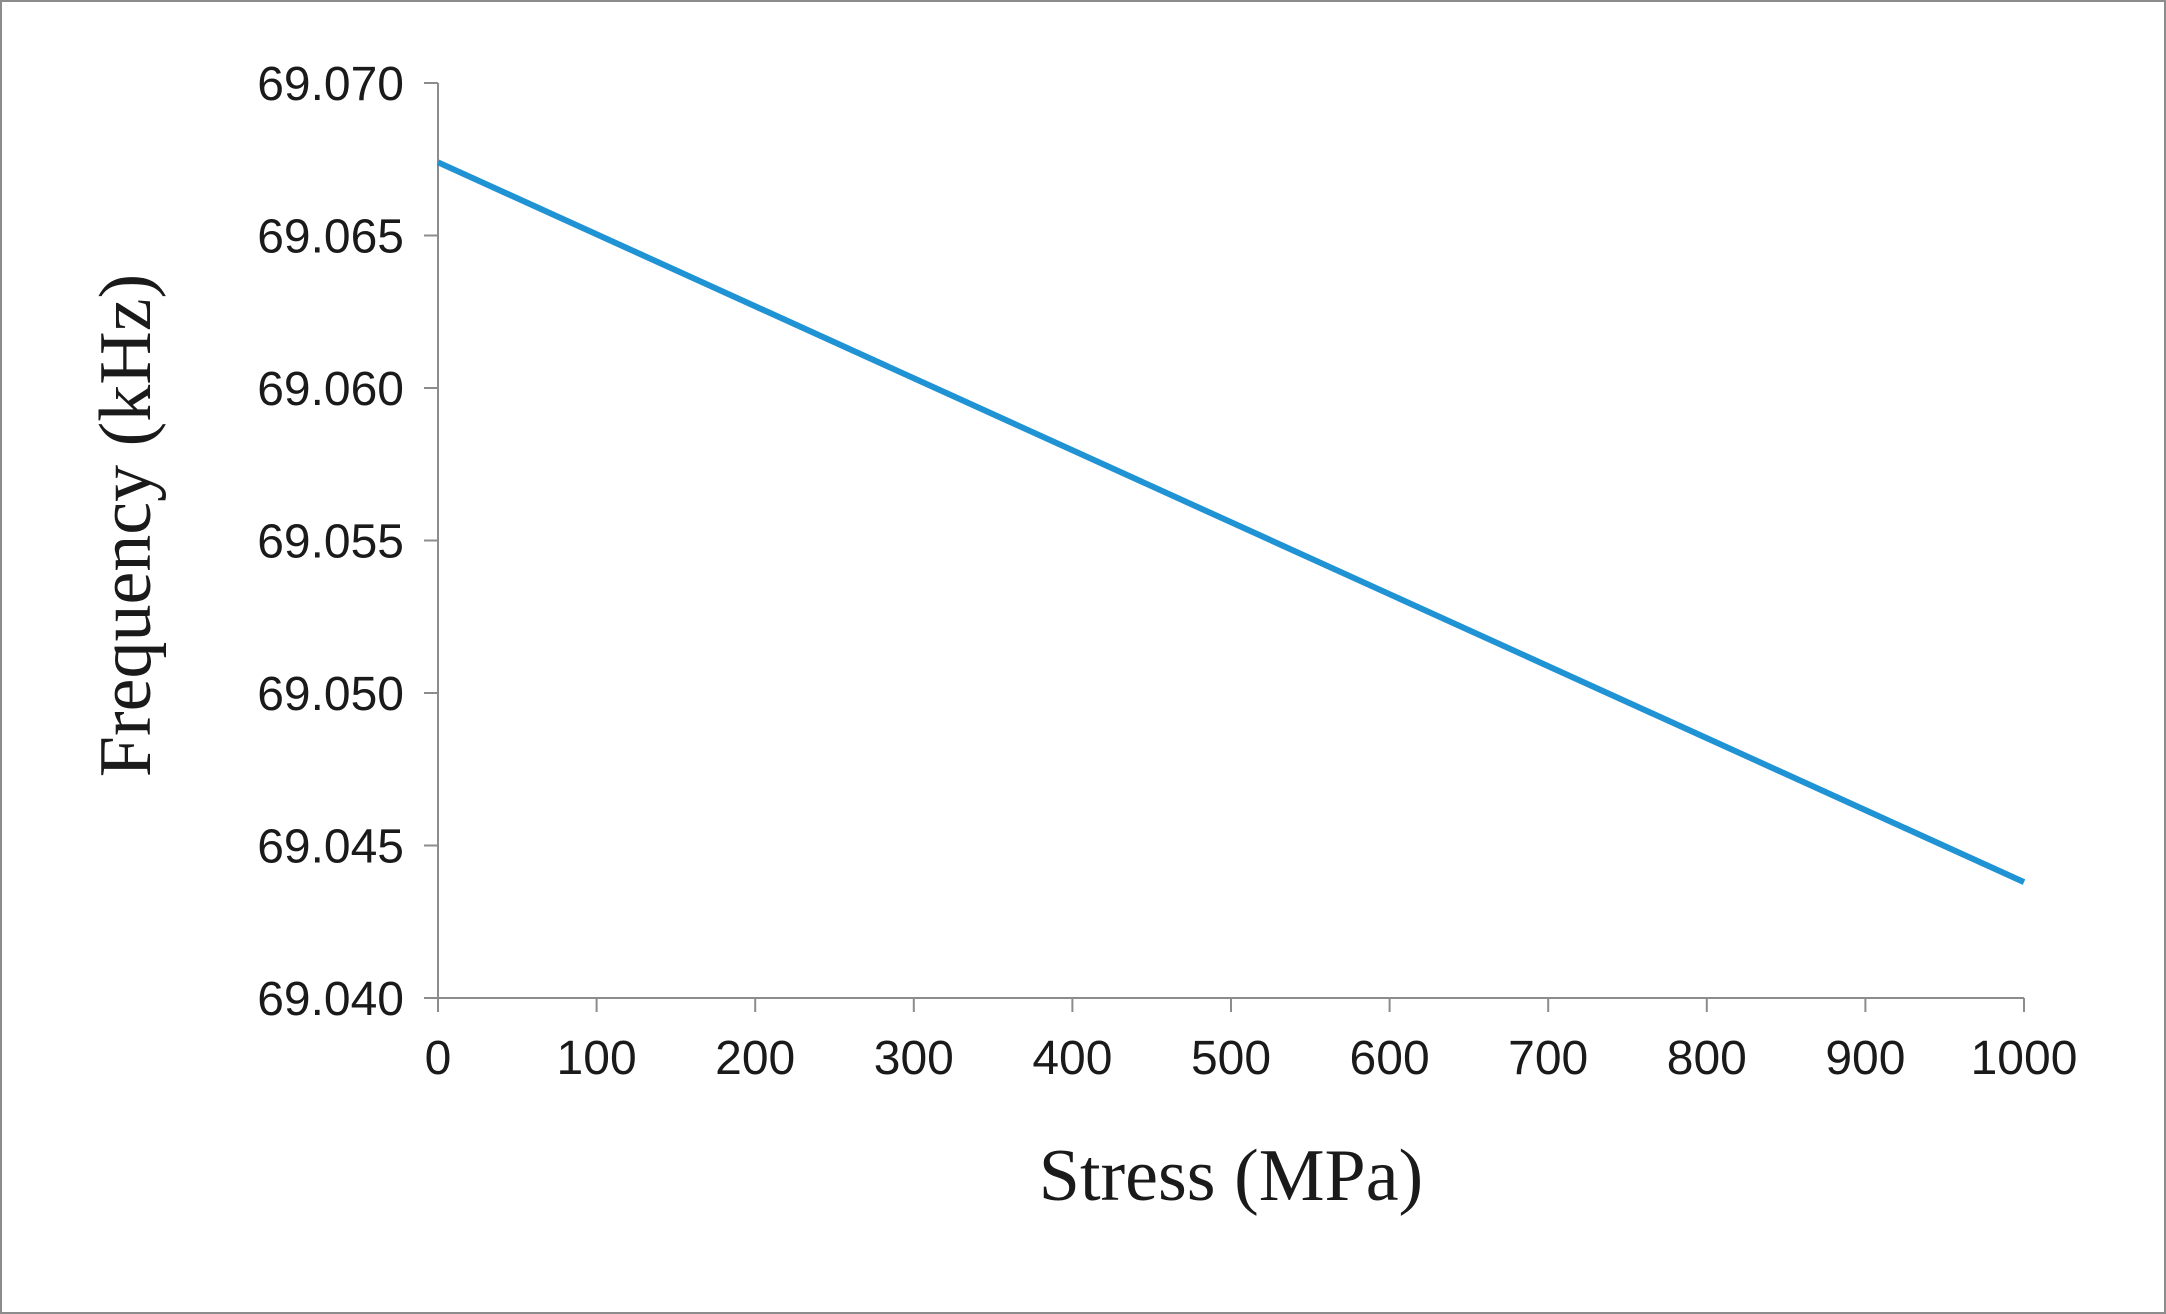 This screenshot has height=1314, width=2166. I want to click on y-axis-title: Frequency (kHz), so click(126, 525).